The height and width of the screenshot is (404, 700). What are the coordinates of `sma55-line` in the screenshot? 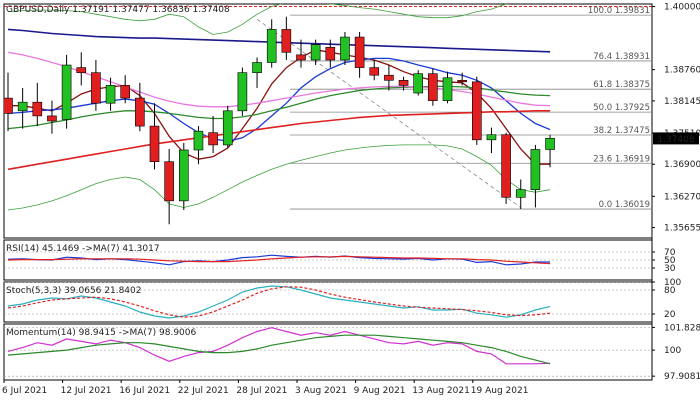 It's located at (279, 140).